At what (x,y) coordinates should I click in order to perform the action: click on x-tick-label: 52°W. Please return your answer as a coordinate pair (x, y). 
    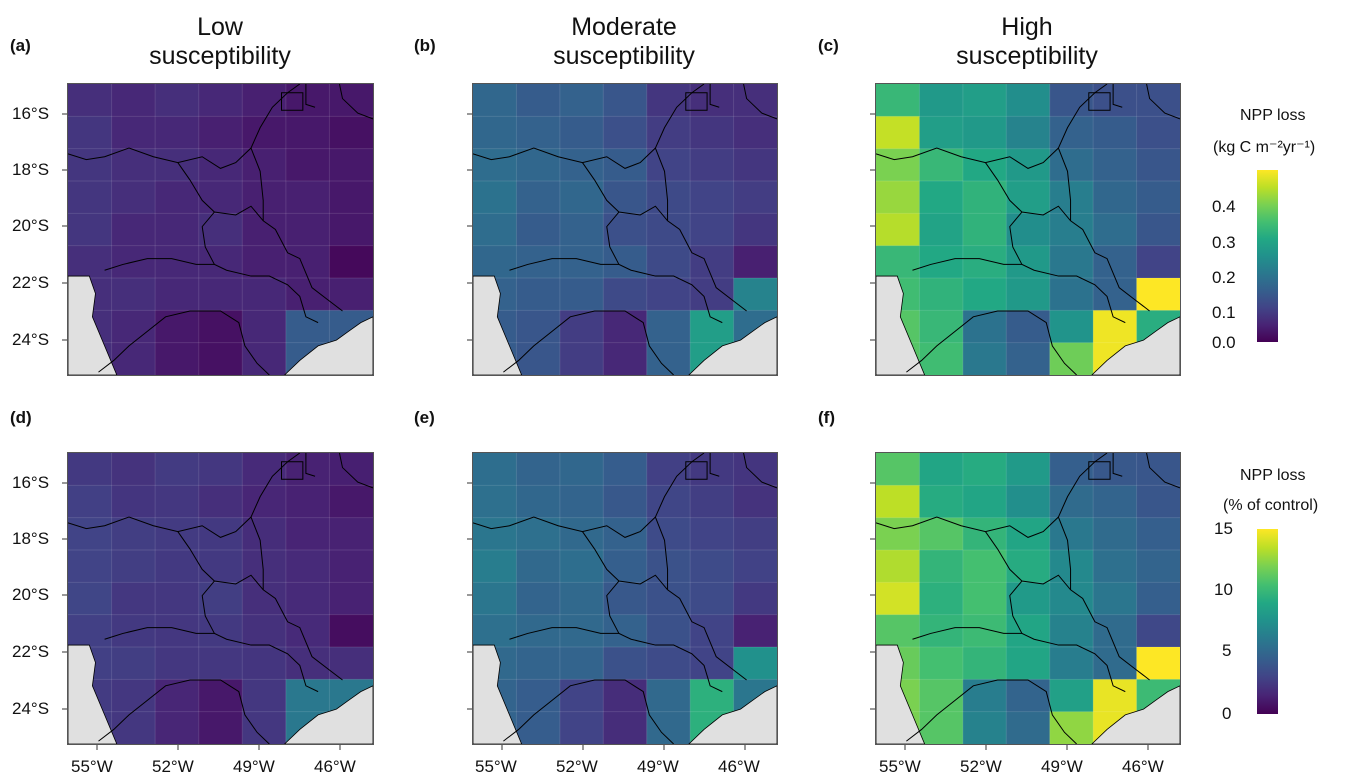
    Looking at the image, I should click on (981, 766).